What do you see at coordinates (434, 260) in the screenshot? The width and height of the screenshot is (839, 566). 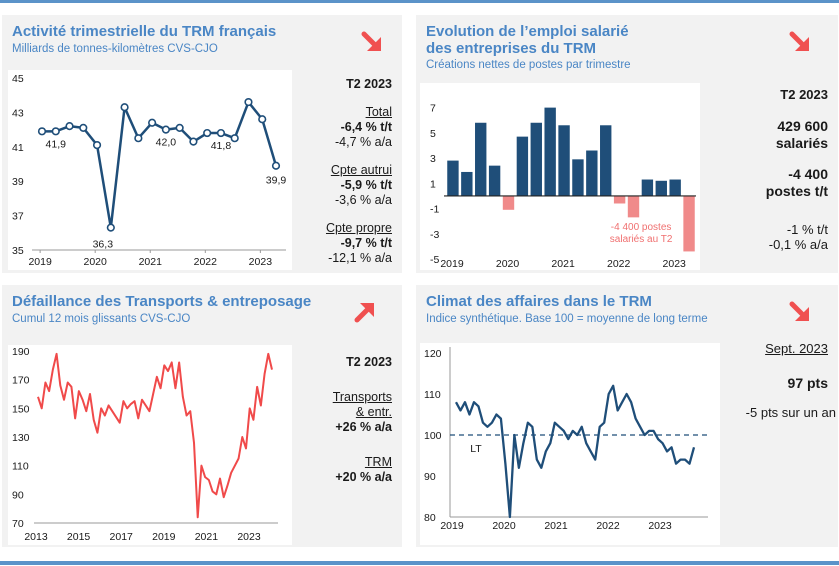 I see `y-tick-label: -5` at bounding box center [434, 260].